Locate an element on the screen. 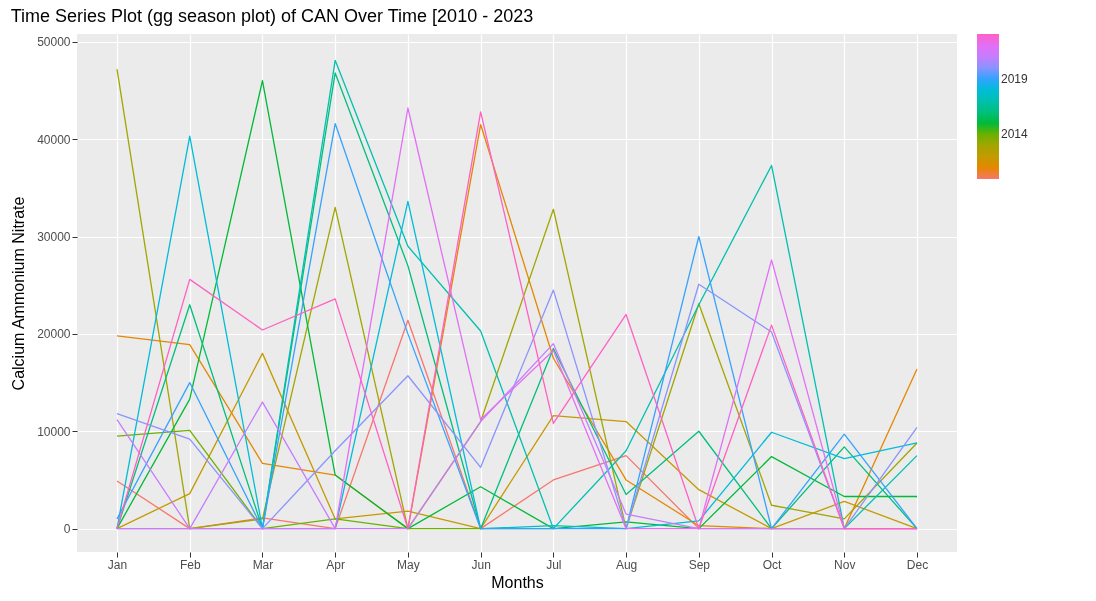 The height and width of the screenshot is (601, 1096). x-tick-label: May is located at coordinates (408, 564).